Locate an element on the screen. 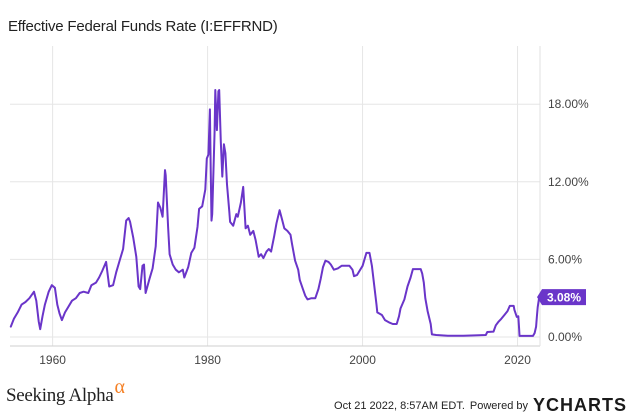  powered-by-label: Powered by is located at coordinates (498, 405).